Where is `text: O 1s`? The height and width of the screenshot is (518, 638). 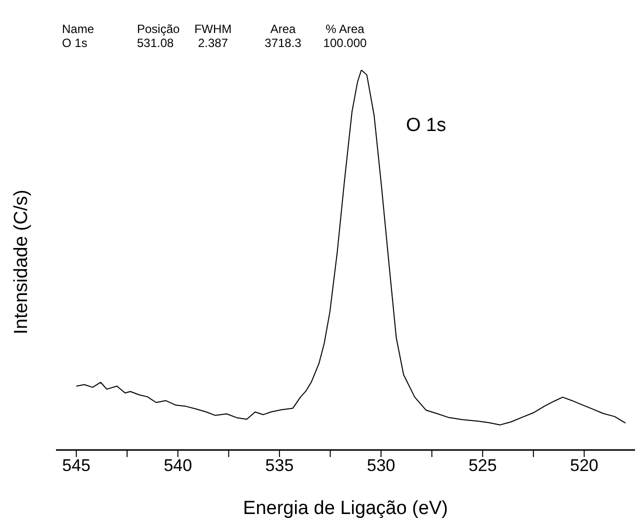
text: O 1s is located at coordinates (75, 43).